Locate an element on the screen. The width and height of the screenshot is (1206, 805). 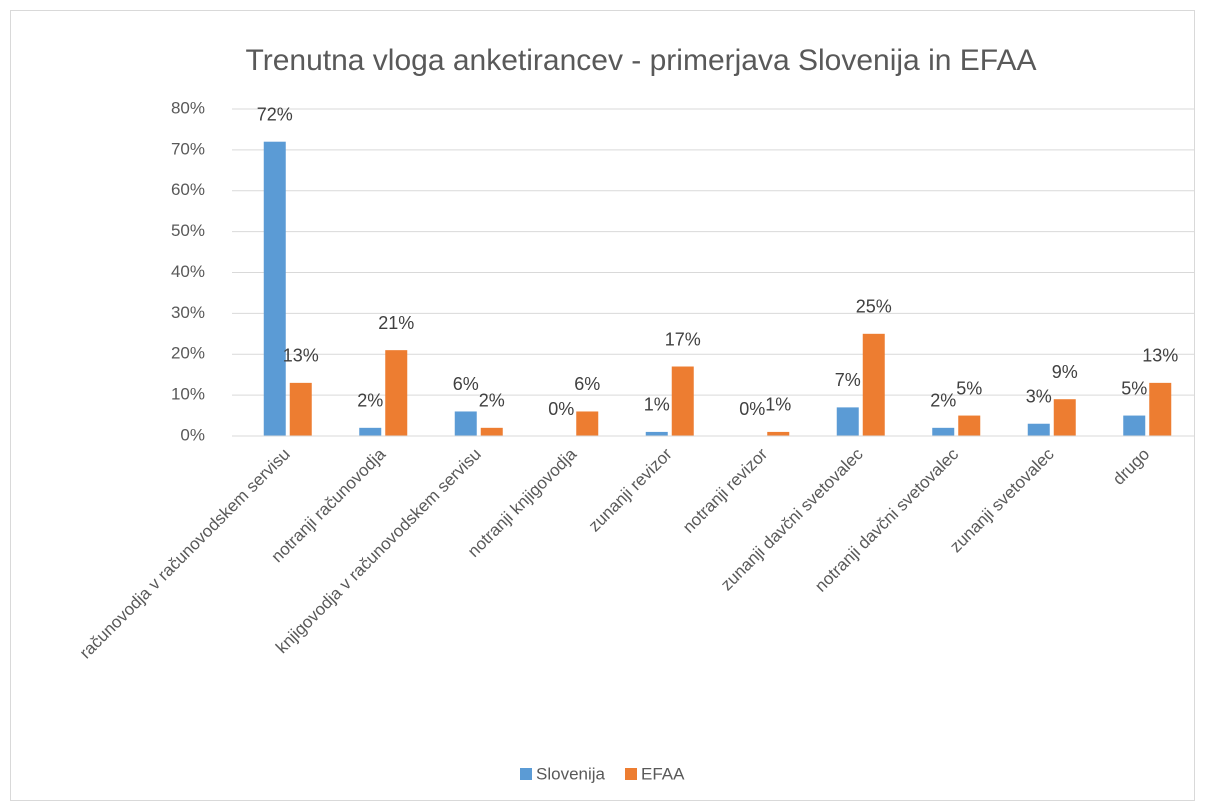
legend-label: Slovenija is located at coordinates (571, 773).